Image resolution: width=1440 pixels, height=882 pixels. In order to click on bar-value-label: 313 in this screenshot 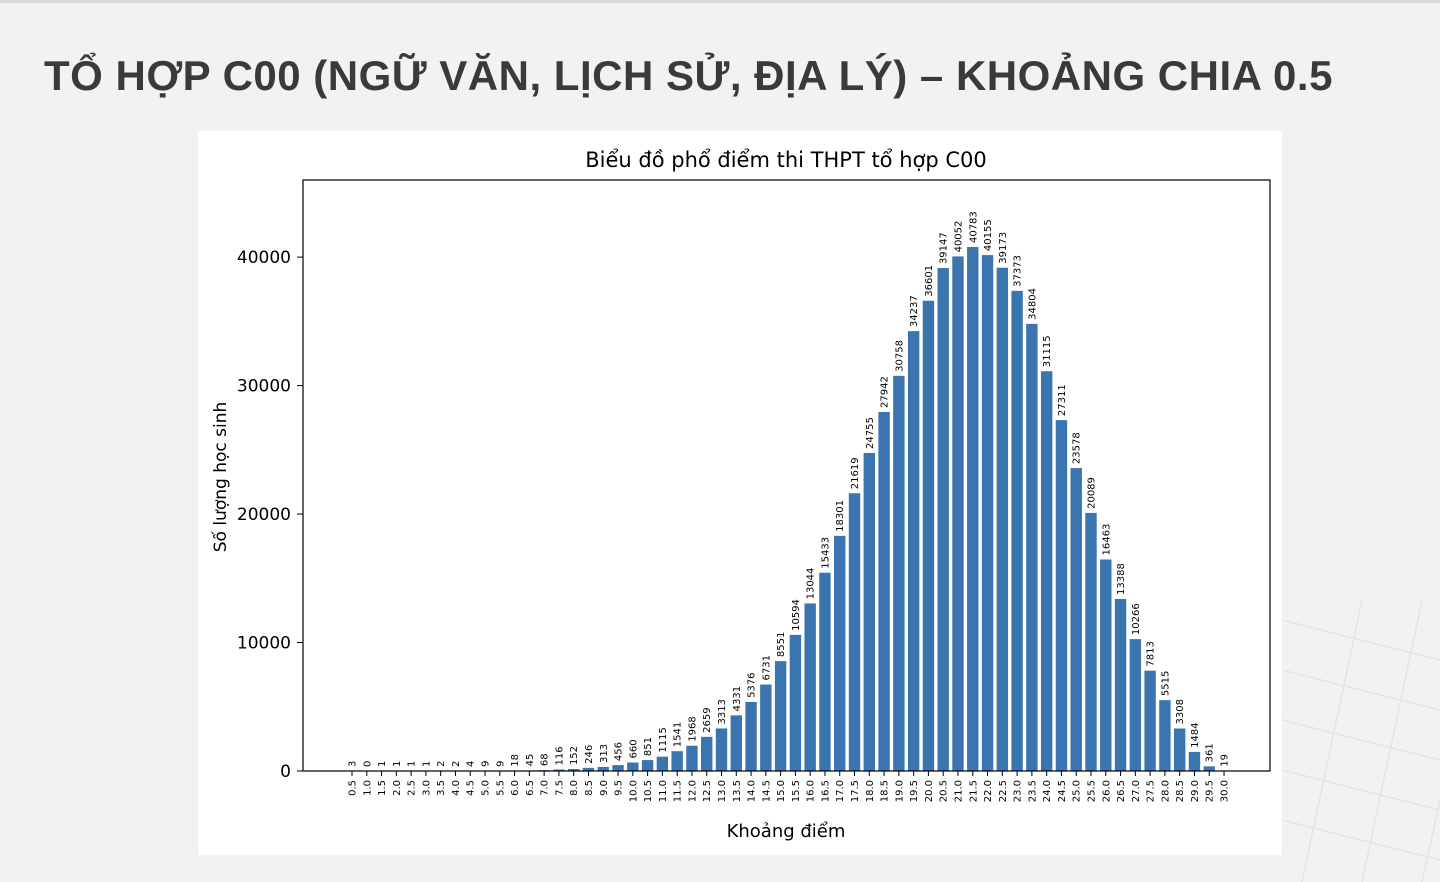, I will do `click(604, 753)`.